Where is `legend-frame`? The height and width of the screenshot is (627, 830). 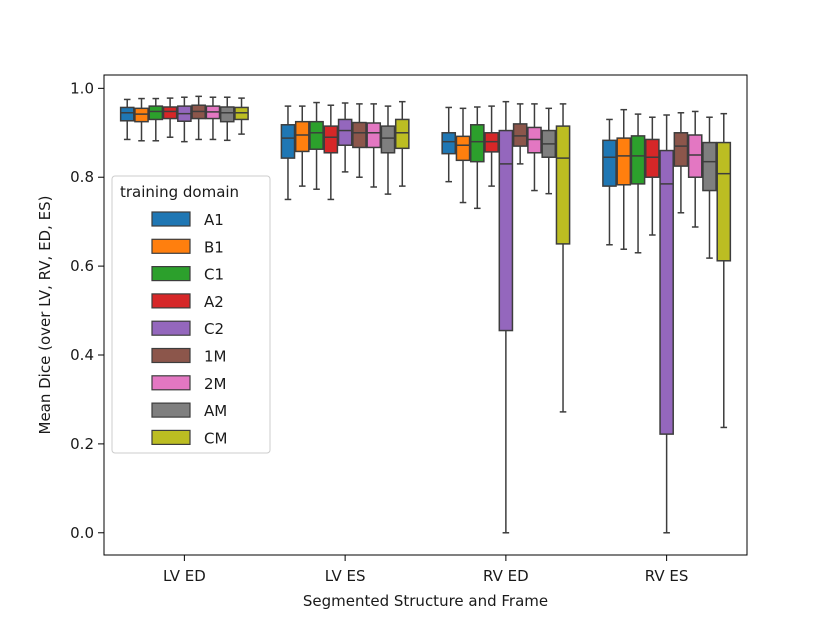
legend-frame is located at coordinates (191, 314).